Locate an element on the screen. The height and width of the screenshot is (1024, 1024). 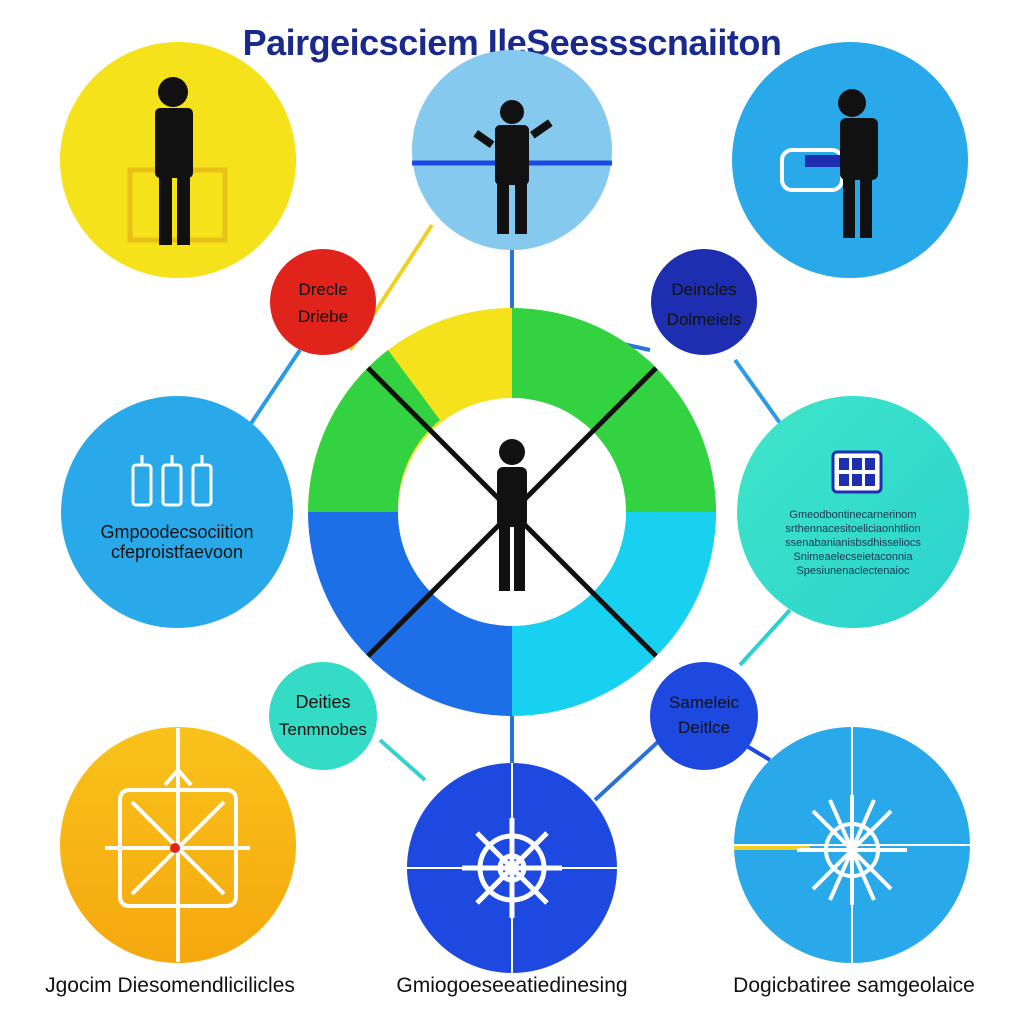
node-top-center is located at coordinates (512, 150).